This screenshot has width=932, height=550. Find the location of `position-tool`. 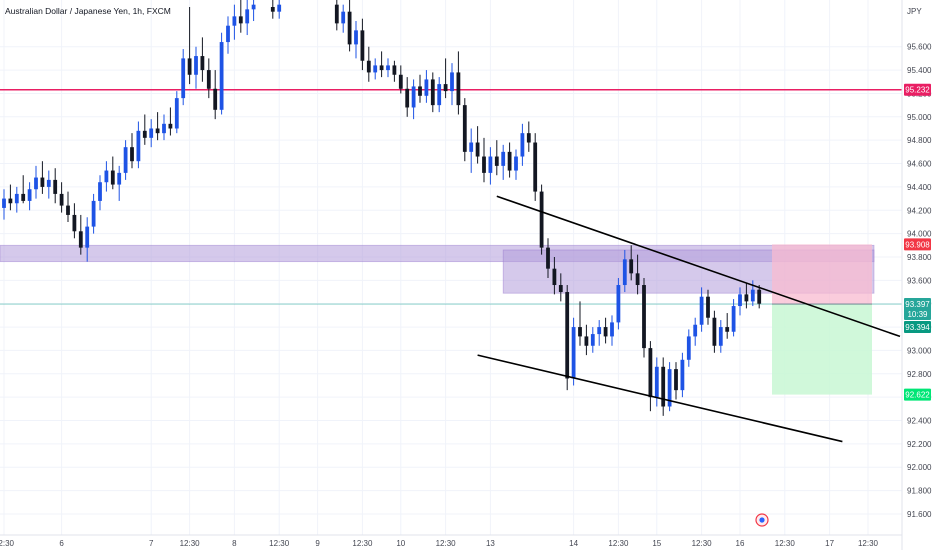

position-tool is located at coordinates (822, 319).